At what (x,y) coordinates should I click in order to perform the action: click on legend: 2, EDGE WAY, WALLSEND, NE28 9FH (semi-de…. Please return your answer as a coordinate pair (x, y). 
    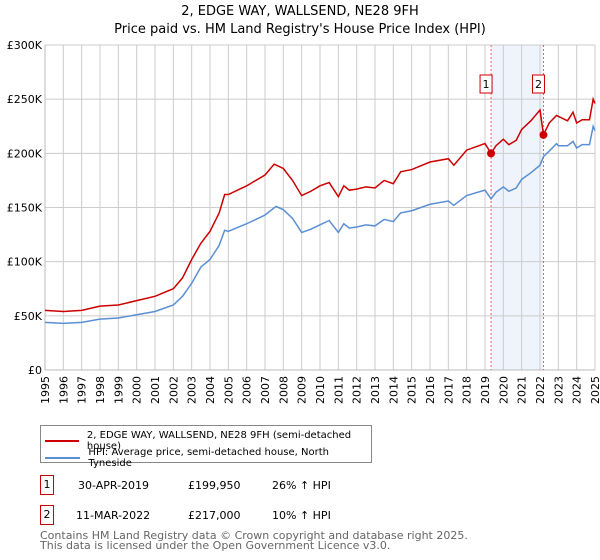
    Looking at the image, I should click on (206, 447).